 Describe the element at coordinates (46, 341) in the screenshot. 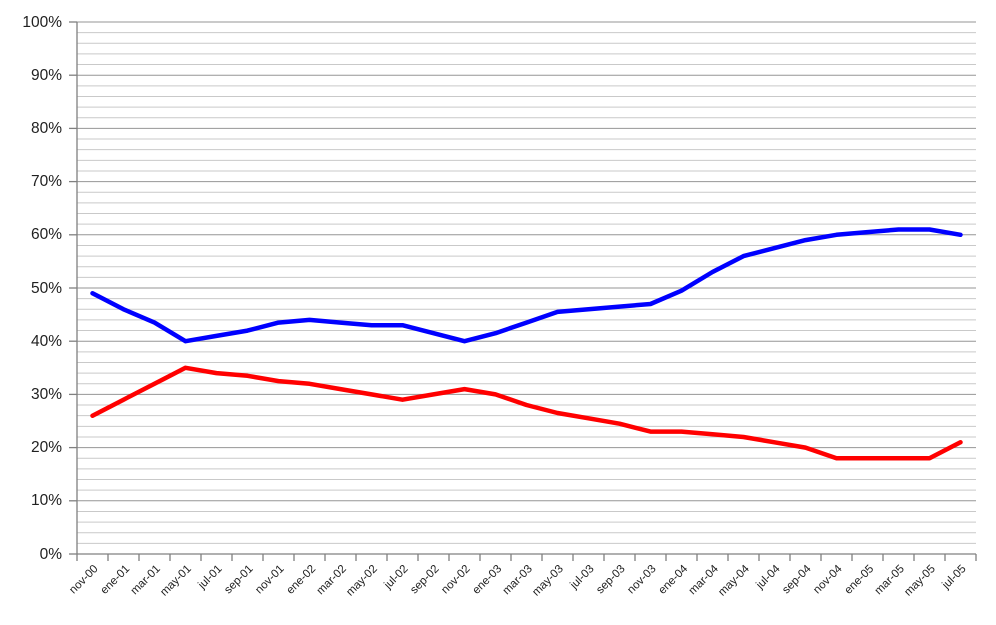

I see `y-axis-label: 40%` at that location.